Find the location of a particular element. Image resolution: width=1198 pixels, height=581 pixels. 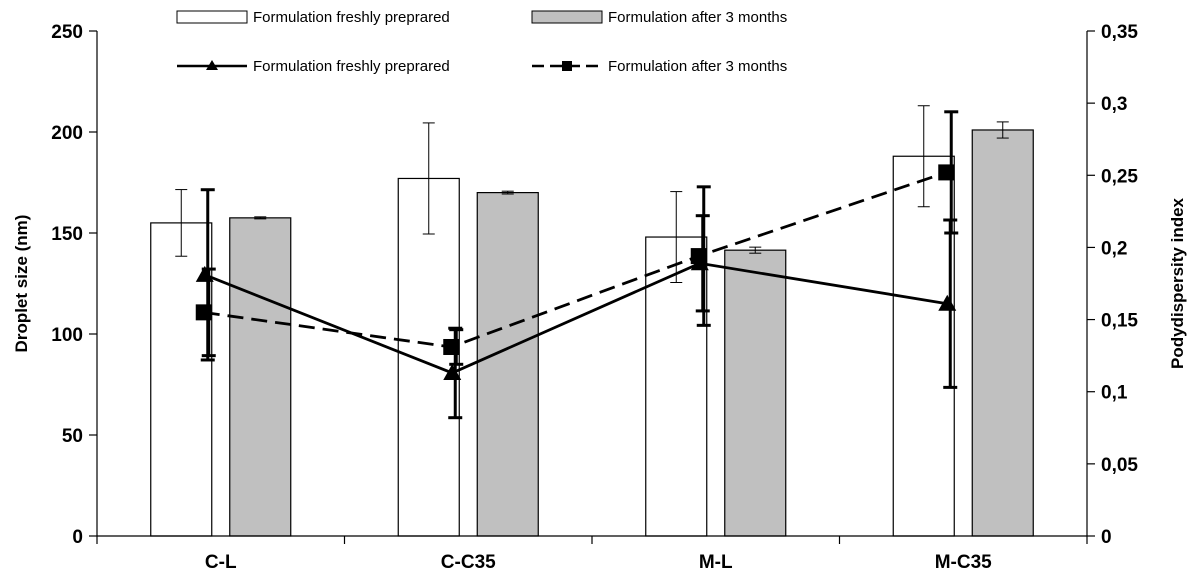

y2-tick-label: 0,35 is located at coordinates (1119, 32).